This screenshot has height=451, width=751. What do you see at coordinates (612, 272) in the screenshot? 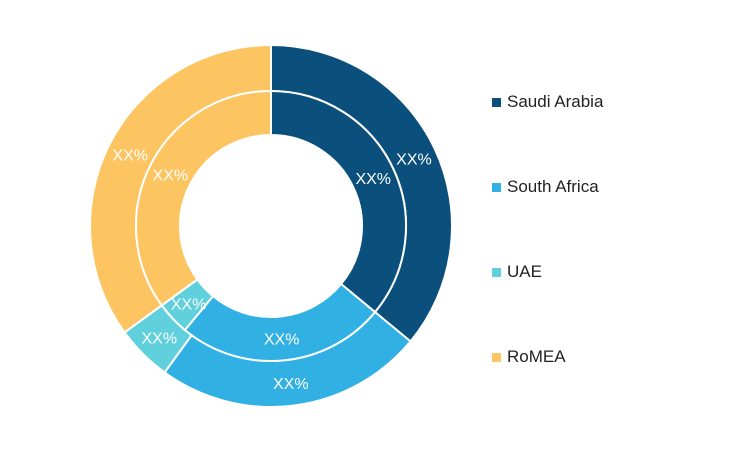
I see `legend-item-uae: UAE` at bounding box center [612, 272].